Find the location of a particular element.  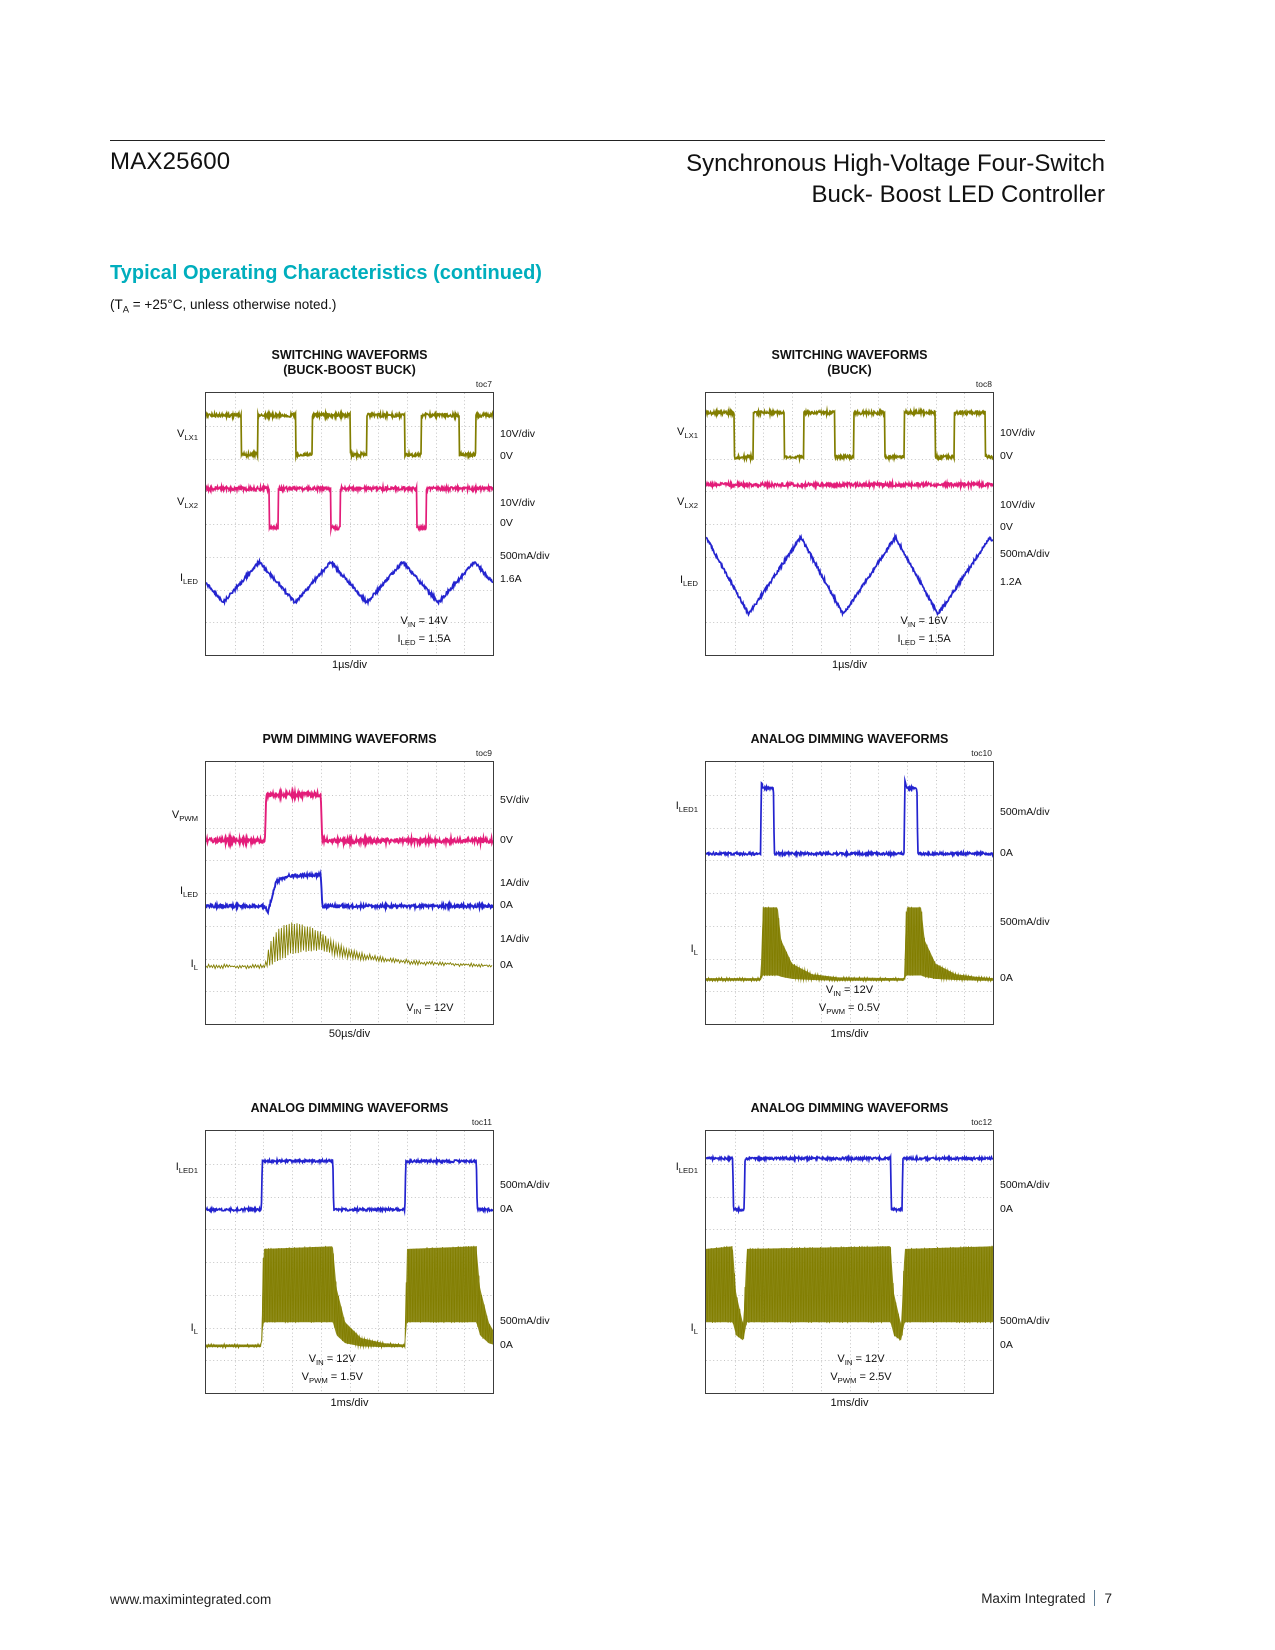

footer-url: www.maximintegrated.com is located at coordinates (191, 1599).